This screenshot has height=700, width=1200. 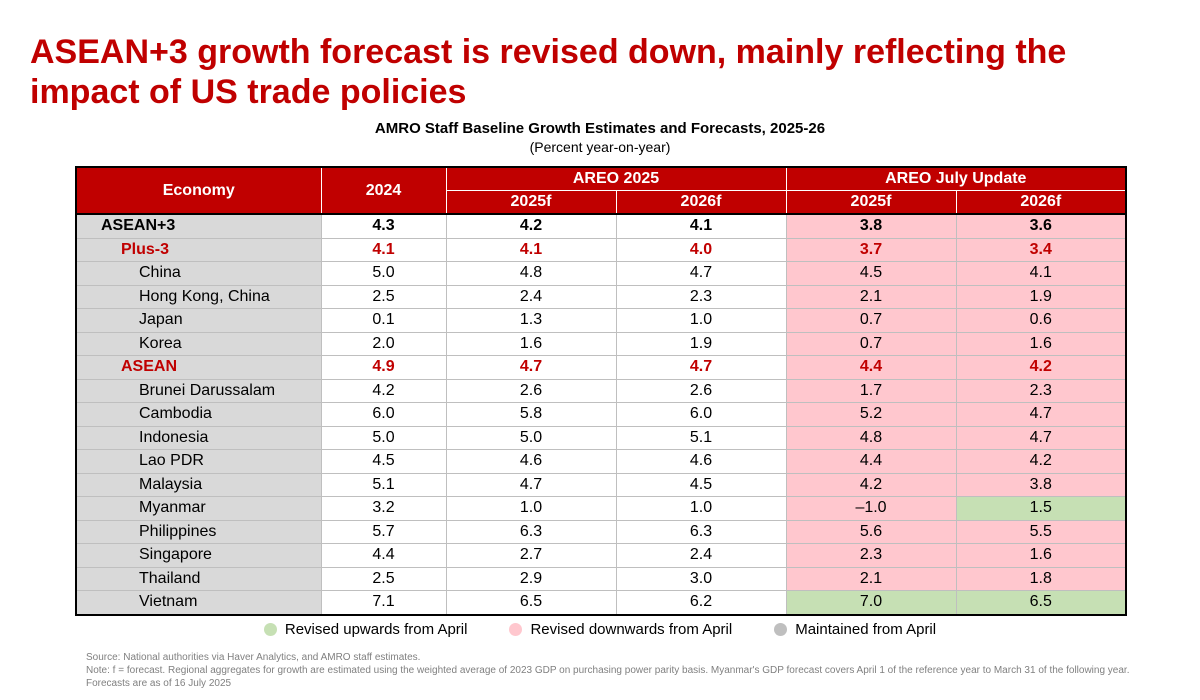 What do you see at coordinates (701, 484) in the screenshot?
I see `value-a2026: 4.5` at bounding box center [701, 484].